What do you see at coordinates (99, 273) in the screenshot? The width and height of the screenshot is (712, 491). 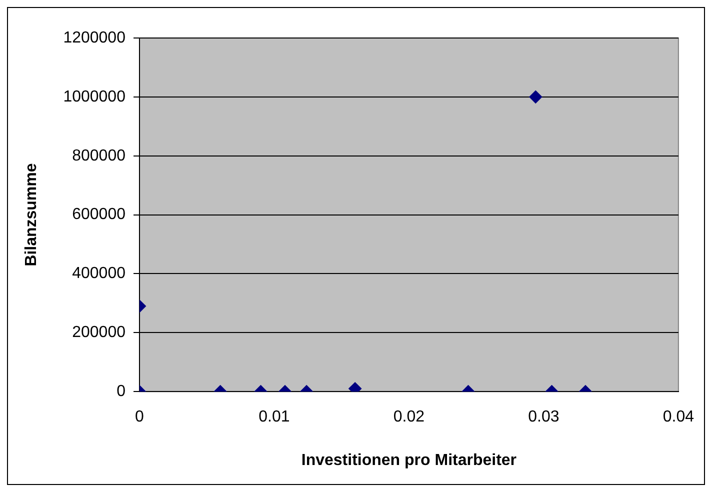 I see `y-tick-label: 400000` at bounding box center [99, 273].